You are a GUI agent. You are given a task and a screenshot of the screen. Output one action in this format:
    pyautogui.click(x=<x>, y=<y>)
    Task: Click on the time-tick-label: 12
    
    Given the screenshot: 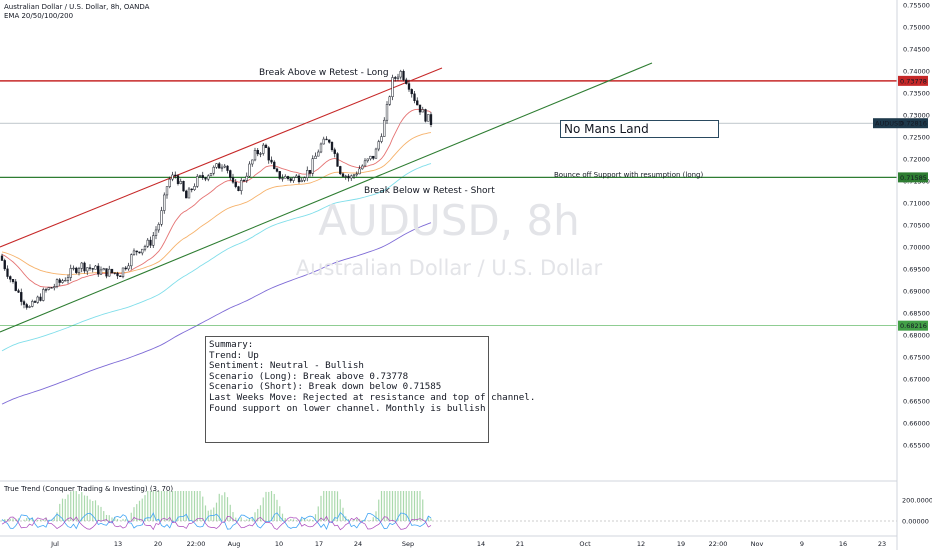 What is the action you would take?
    pyautogui.click(x=641, y=544)
    